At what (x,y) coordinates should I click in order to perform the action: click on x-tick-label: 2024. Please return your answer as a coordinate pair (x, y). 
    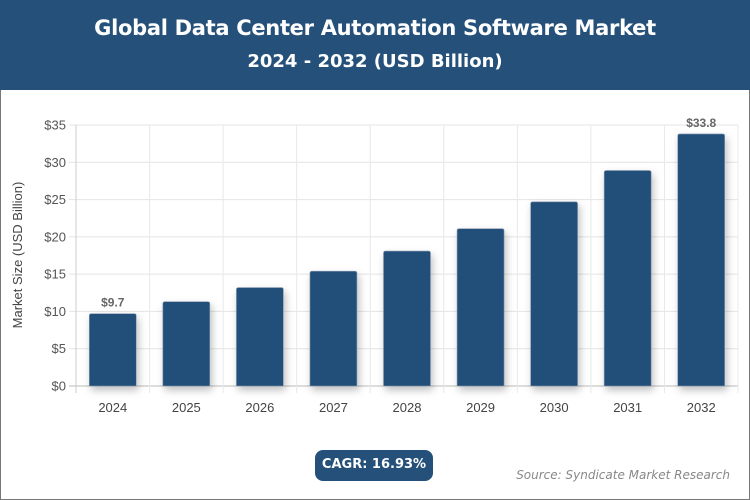
    Looking at the image, I should click on (112, 407).